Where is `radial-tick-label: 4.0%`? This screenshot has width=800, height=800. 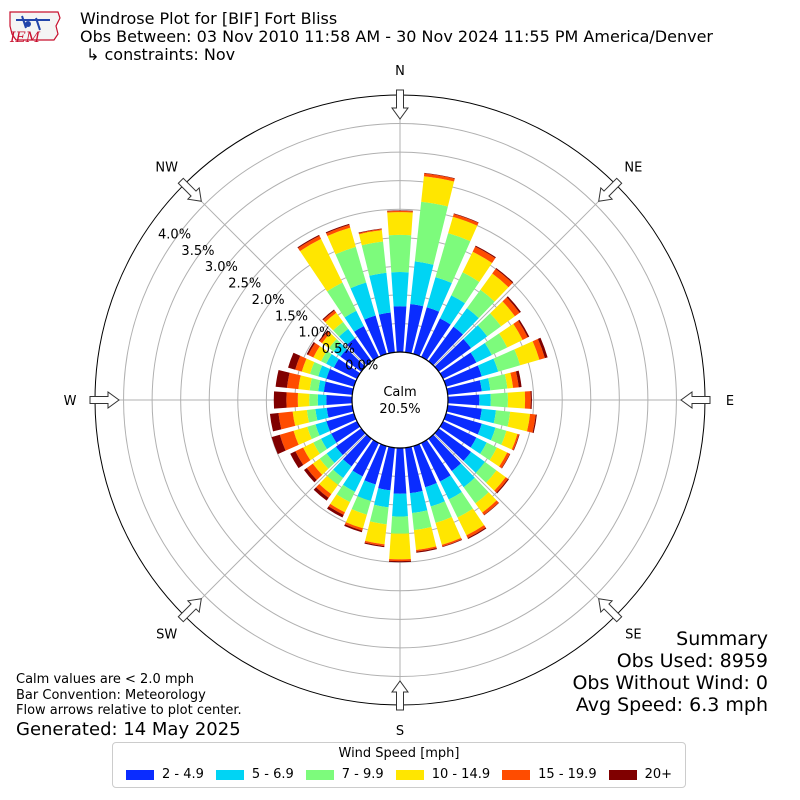
radial-tick-label: 4.0% is located at coordinates (174, 234).